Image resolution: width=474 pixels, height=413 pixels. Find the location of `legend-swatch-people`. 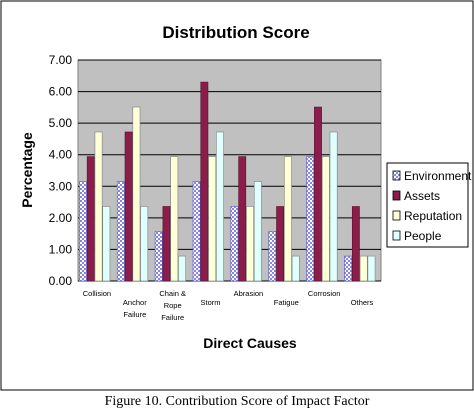

legend-swatch-people is located at coordinates (396, 235).